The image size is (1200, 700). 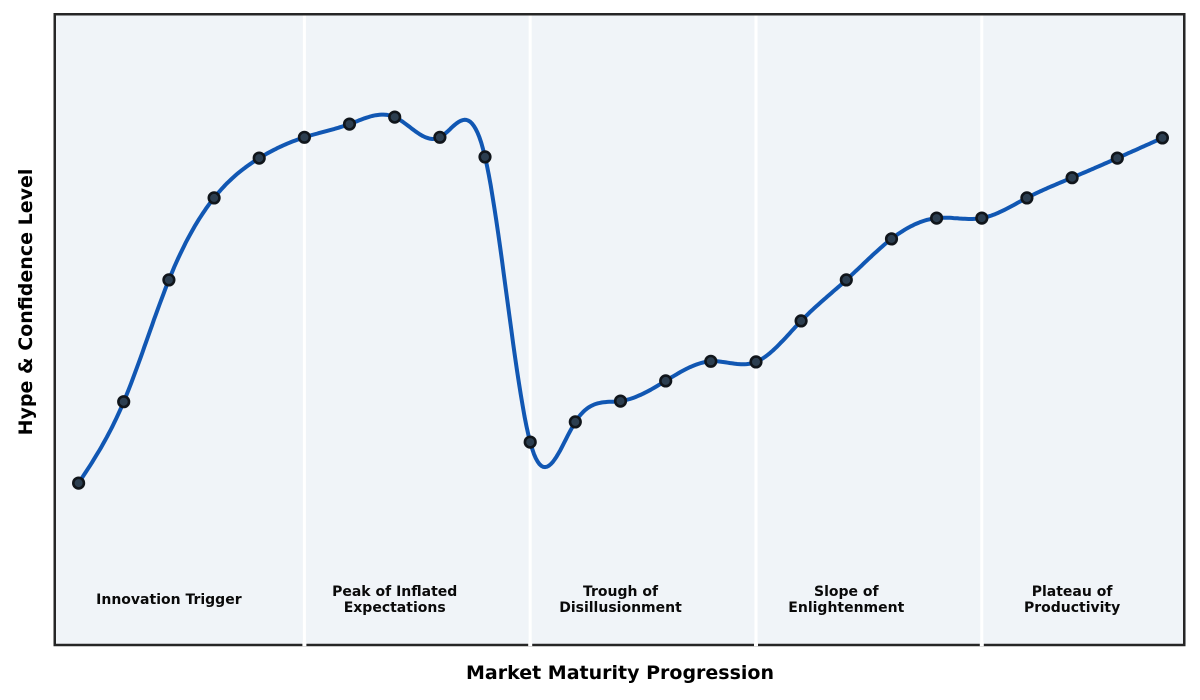 I want to click on x-axis-label: Market Maturity Progression, so click(x=620, y=673).